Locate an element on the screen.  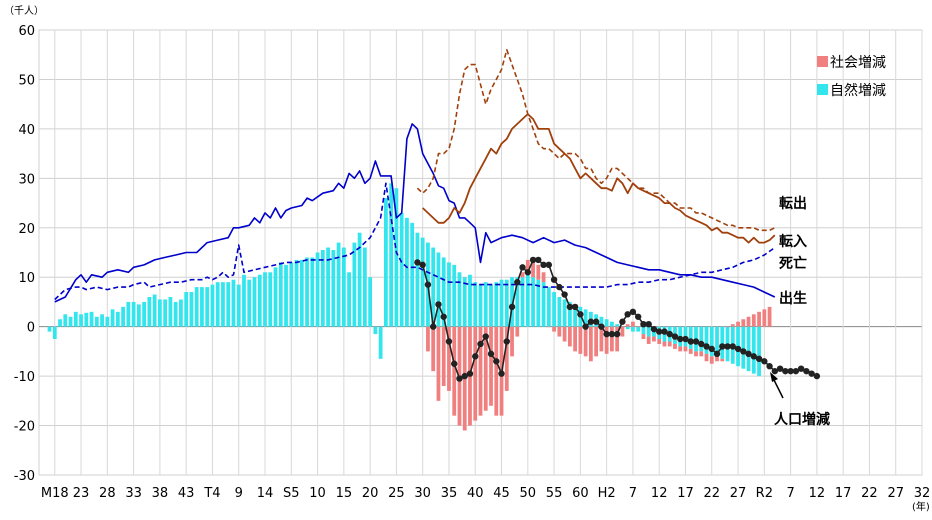
y-tick-label: 10 is located at coordinates (26, 278).